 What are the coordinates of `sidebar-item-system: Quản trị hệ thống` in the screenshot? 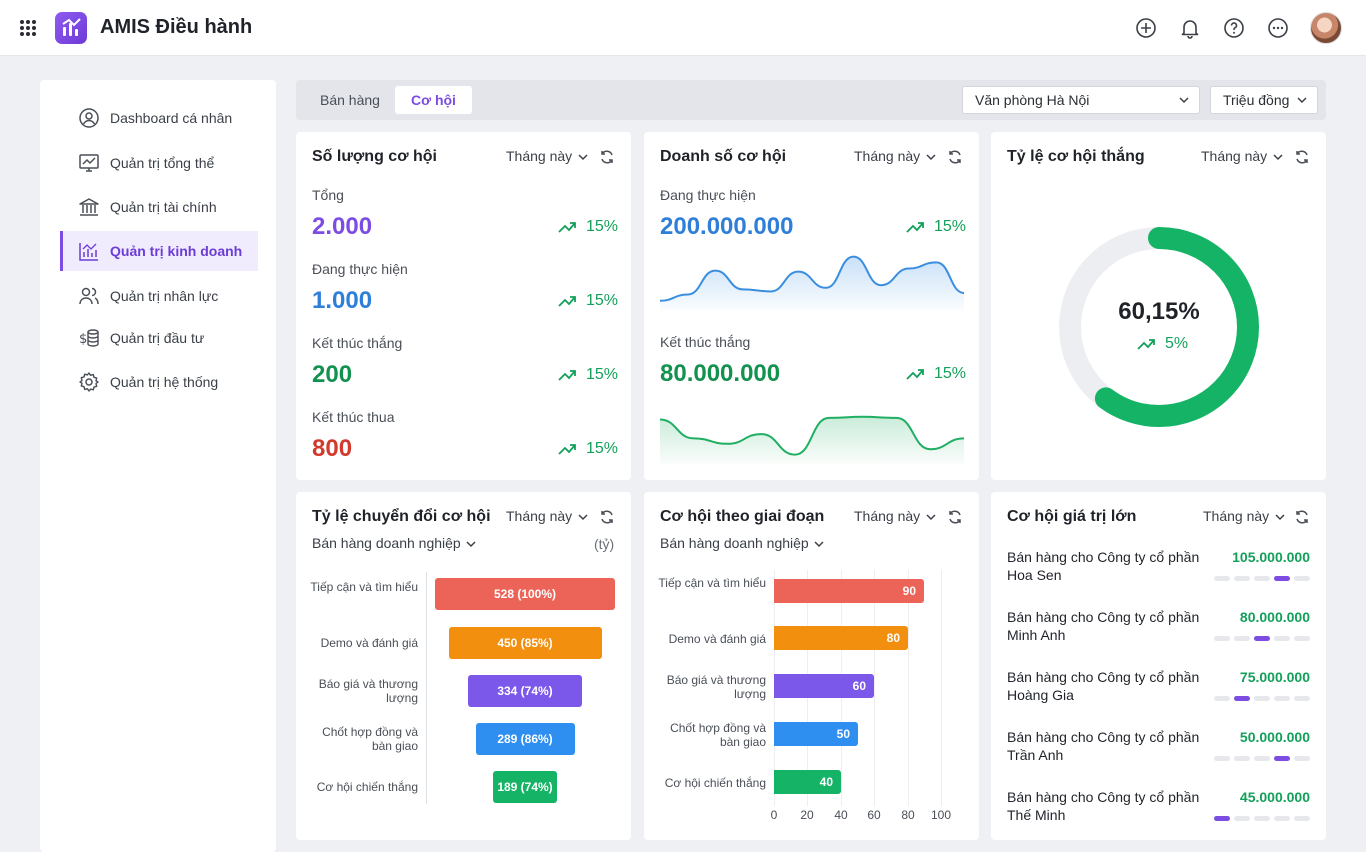 It's located at (159, 382).